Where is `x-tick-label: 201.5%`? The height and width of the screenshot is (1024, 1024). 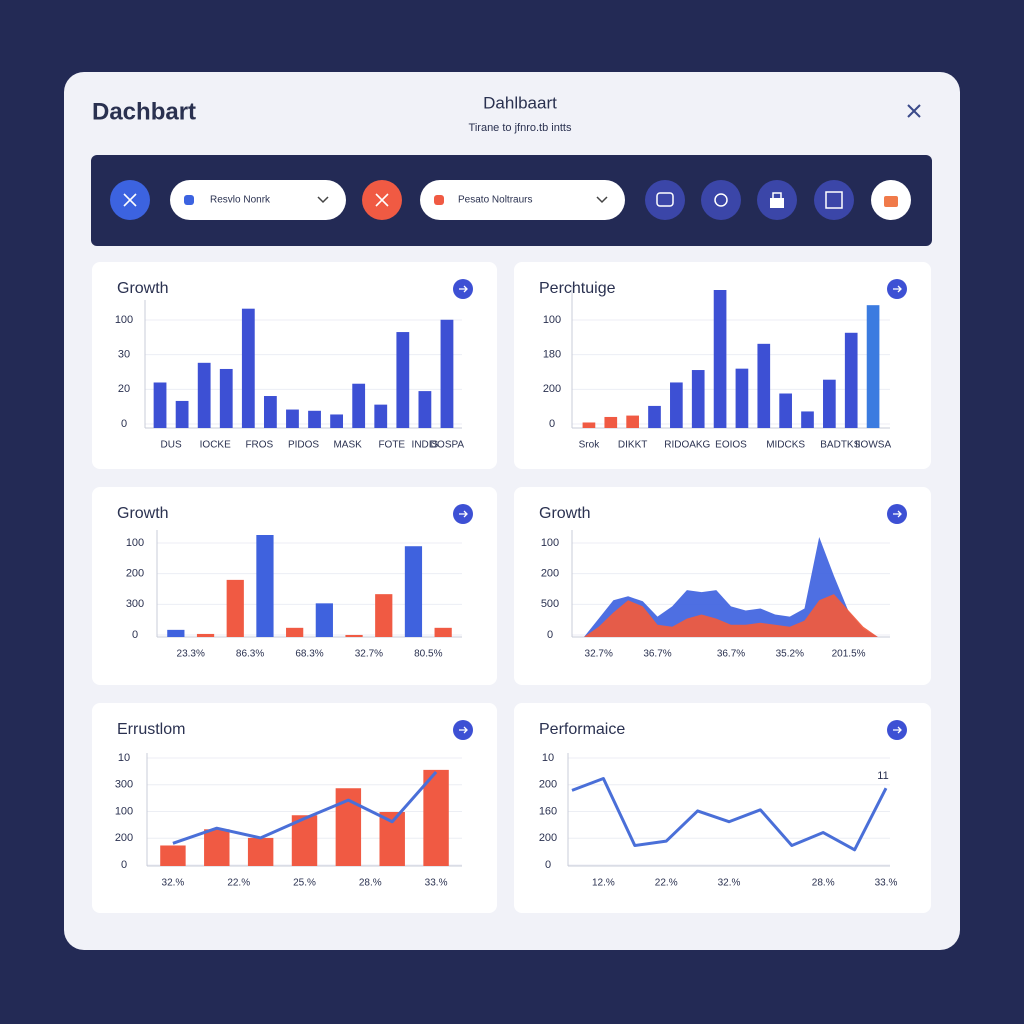
x-tick-label: 201.5% is located at coordinates (849, 654).